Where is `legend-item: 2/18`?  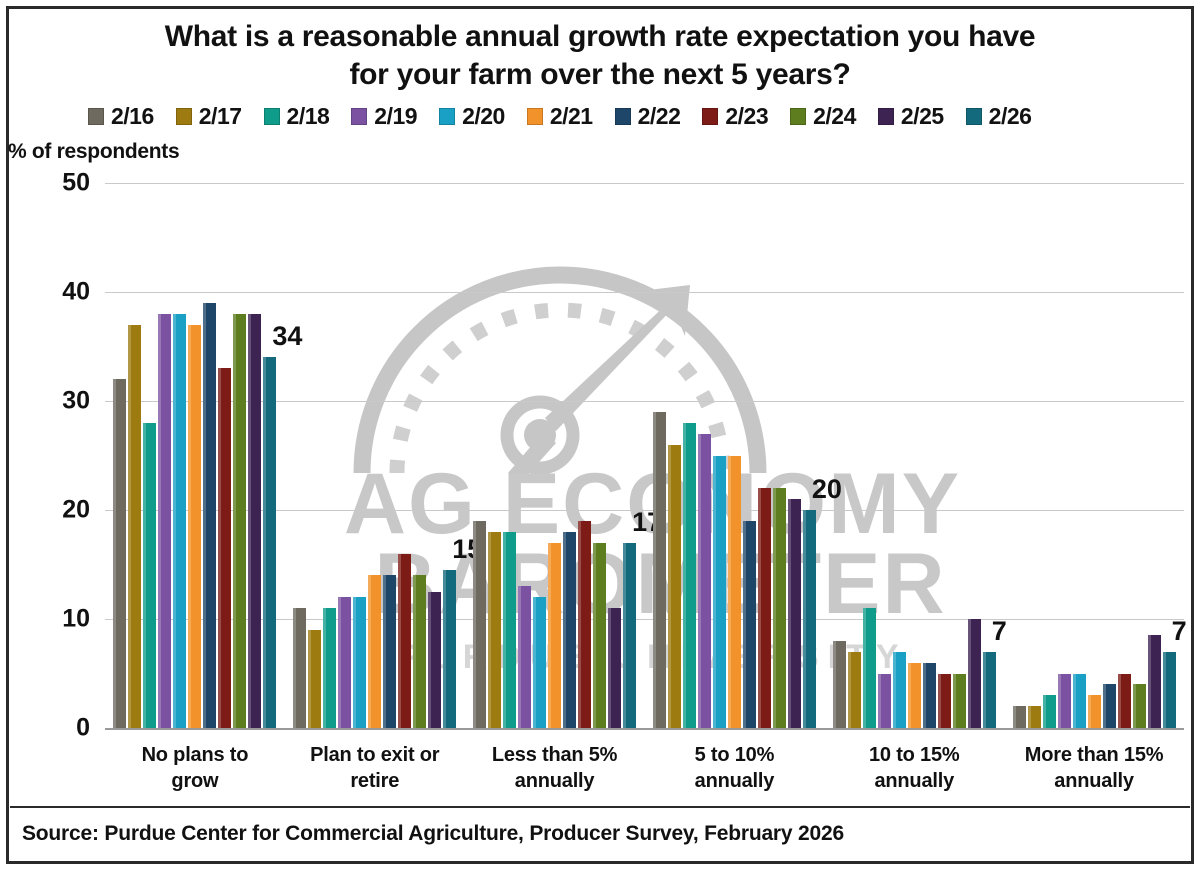
legend-item: 2/18 is located at coordinates (296, 116).